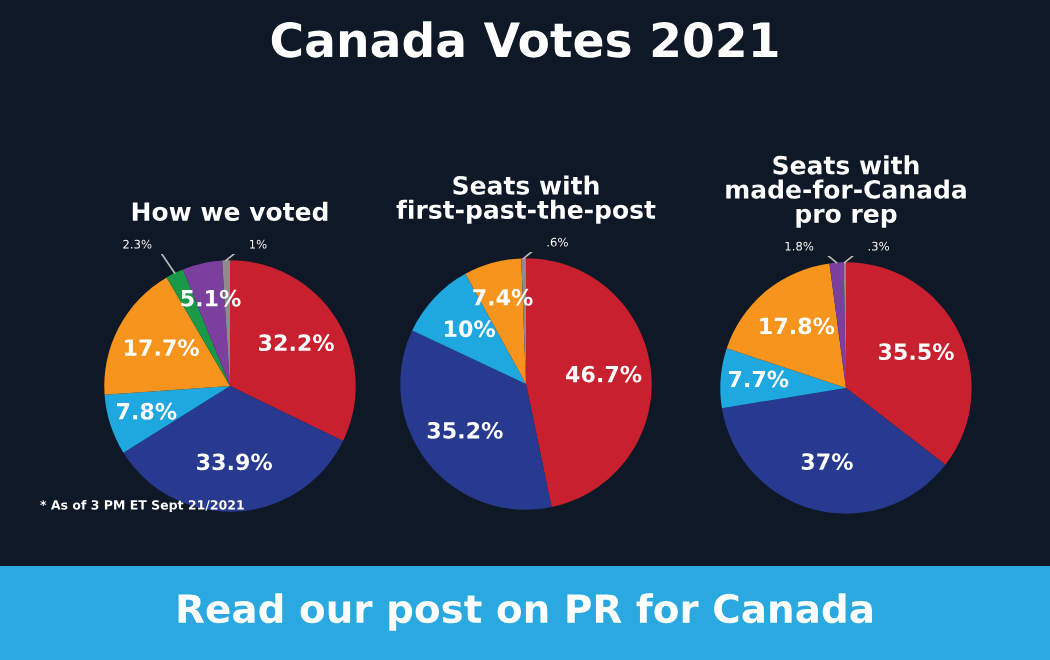 The height and width of the screenshot is (660, 1050). I want to click on data-label: 10%, so click(470, 329).